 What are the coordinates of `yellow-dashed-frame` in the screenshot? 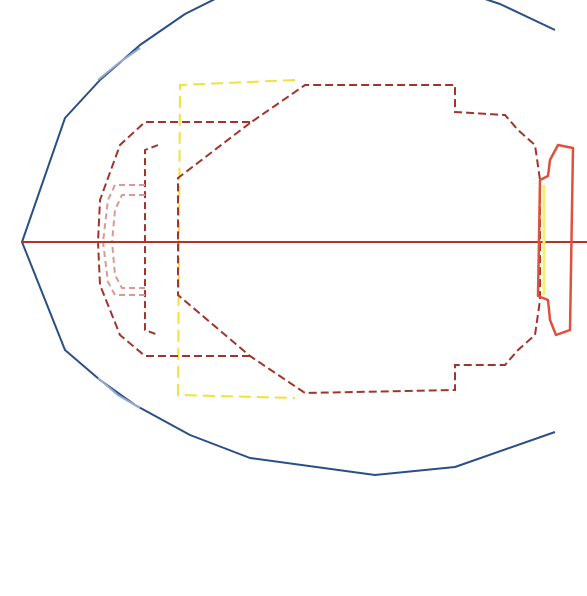 It's located at (236, 239).